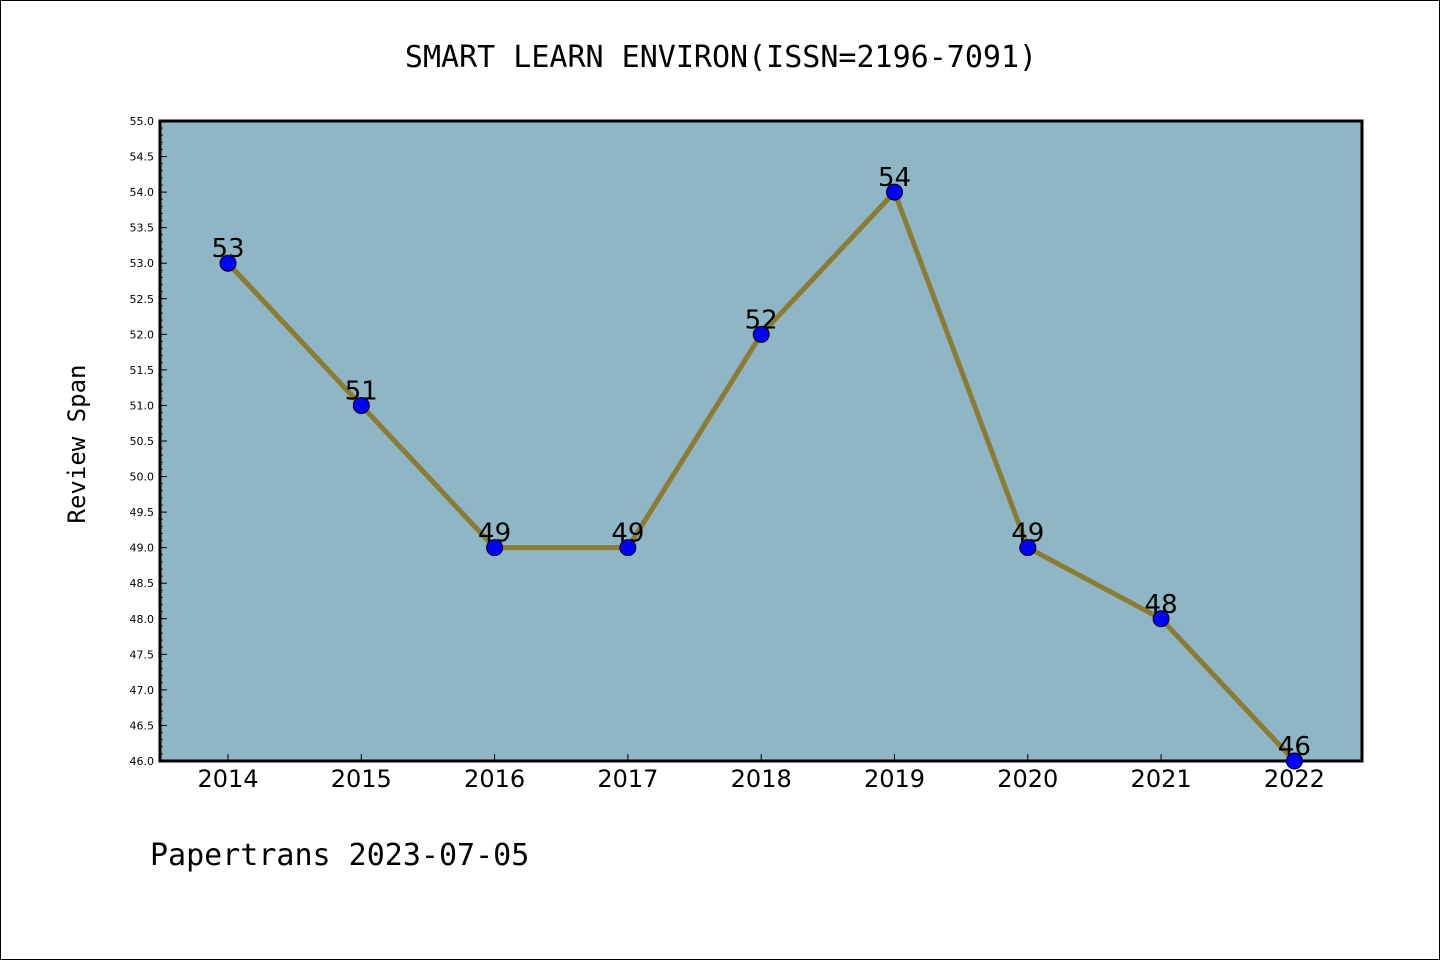 The image size is (1440, 961). What do you see at coordinates (142, 654) in the screenshot?
I see `y-tick-label: 47.5` at bounding box center [142, 654].